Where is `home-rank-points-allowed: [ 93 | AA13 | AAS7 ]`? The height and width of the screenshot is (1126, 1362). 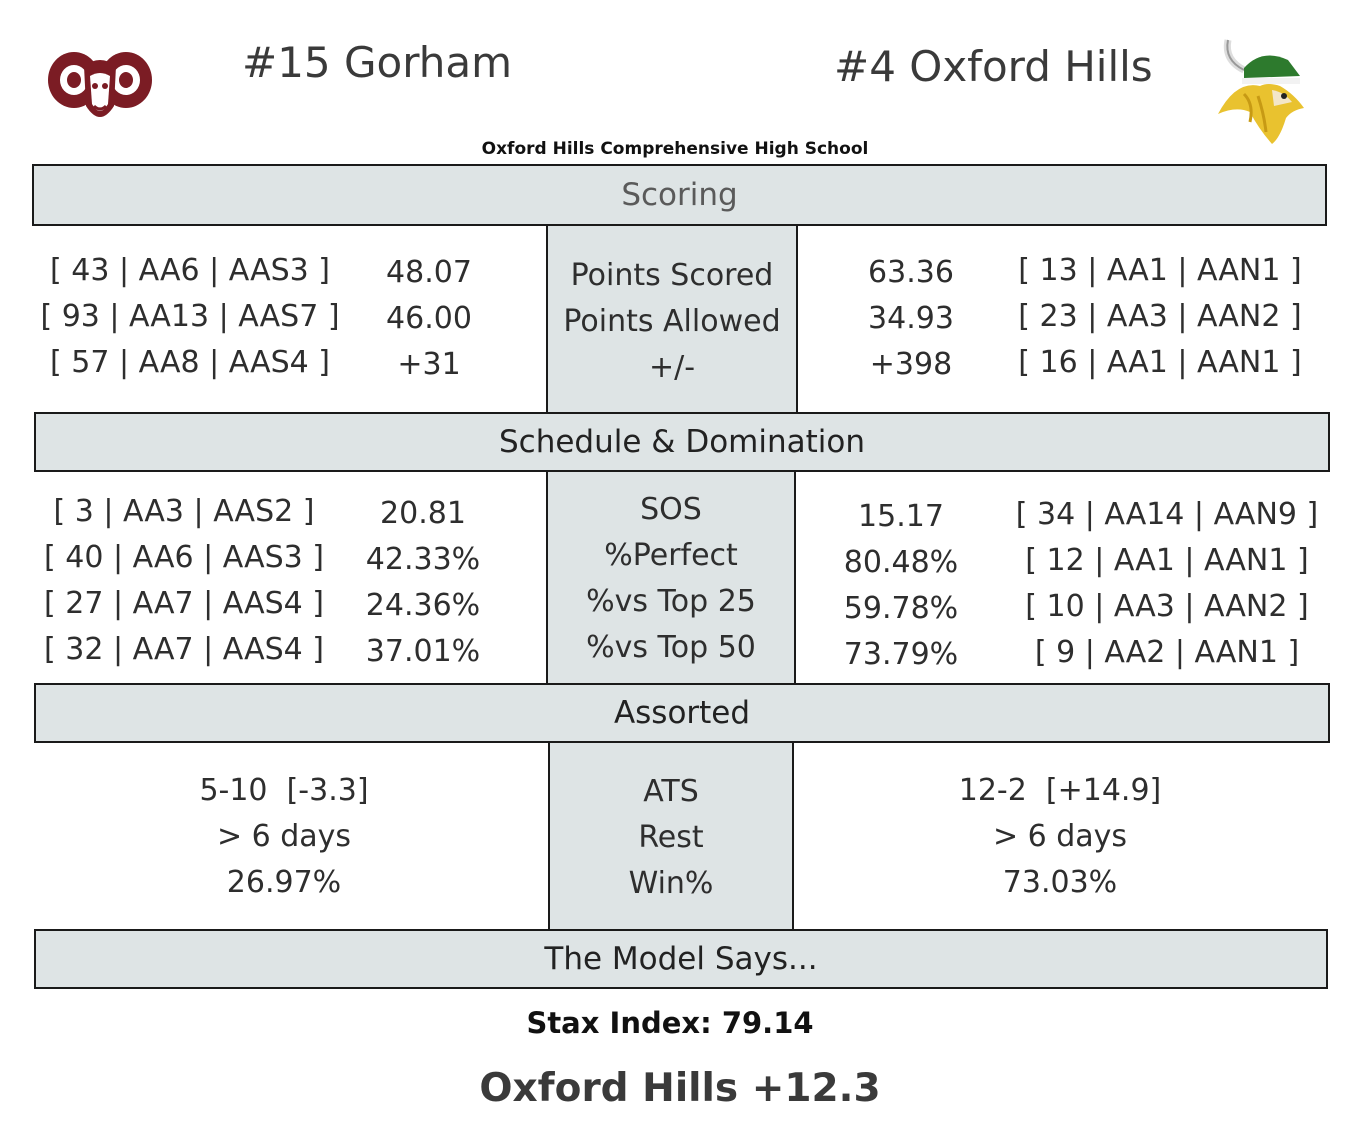 home-rank-points-allowed: [ 93 | AA13 | AAS7 ] is located at coordinates (190, 316).